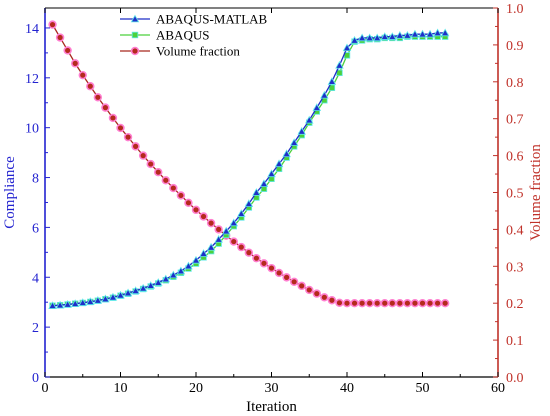 This screenshot has height=416, width=550. What do you see at coordinates (182, 35) in the screenshot?
I see `legend-label: ABAQUS` at bounding box center [182, 35].